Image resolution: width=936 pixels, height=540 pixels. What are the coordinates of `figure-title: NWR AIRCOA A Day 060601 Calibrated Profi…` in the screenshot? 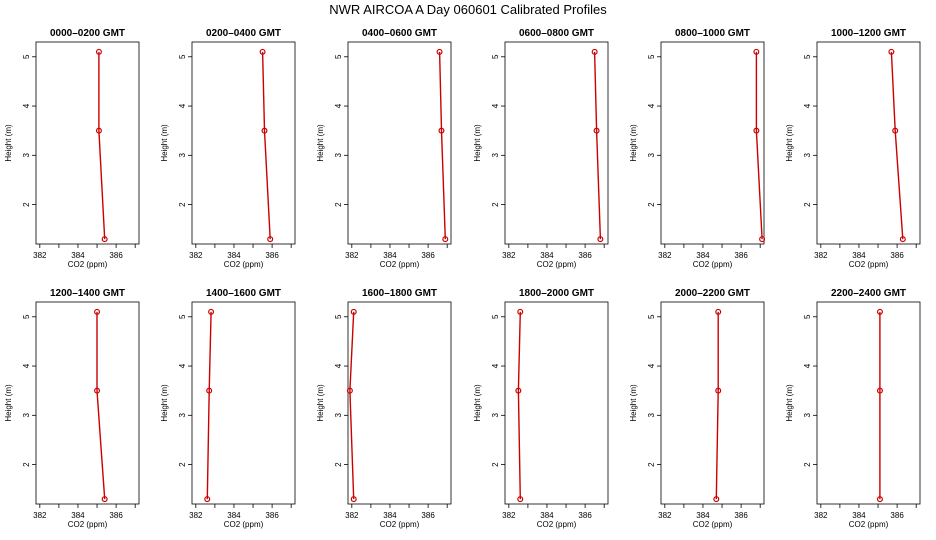 It's located at (468, 9).